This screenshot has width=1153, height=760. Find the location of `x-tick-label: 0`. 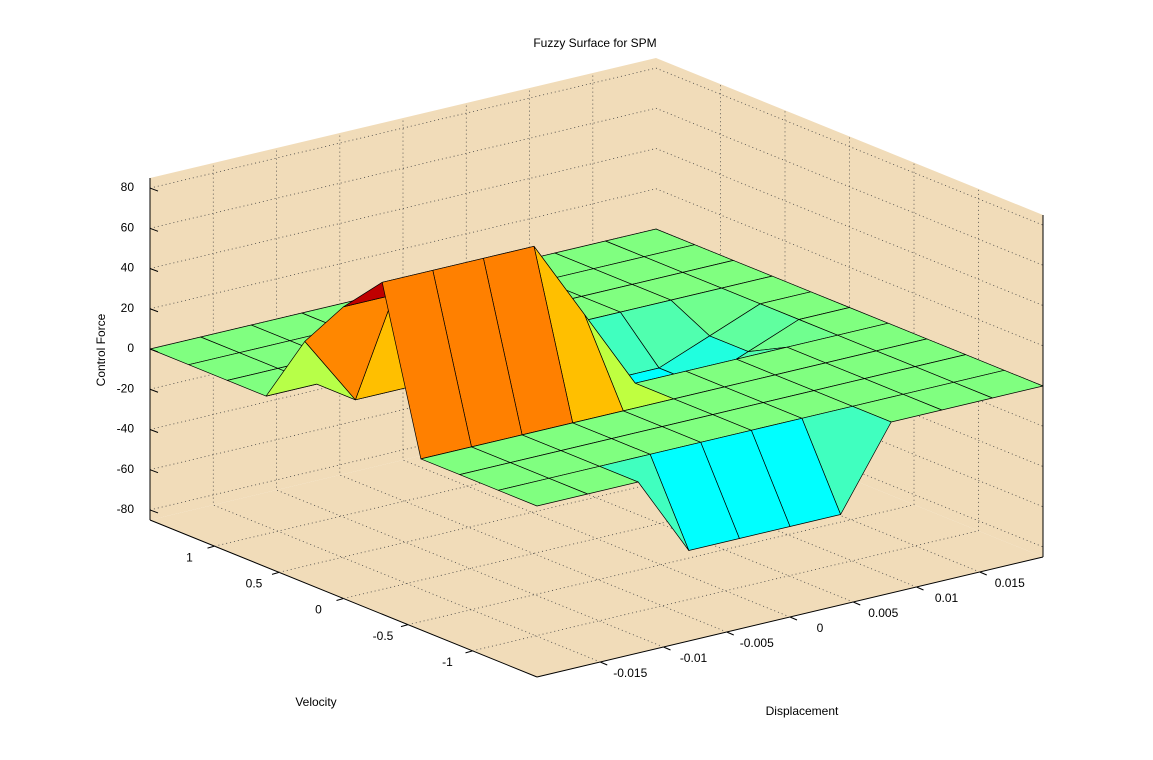

x-tick-label: 0 is located at coordinates (820, 628).